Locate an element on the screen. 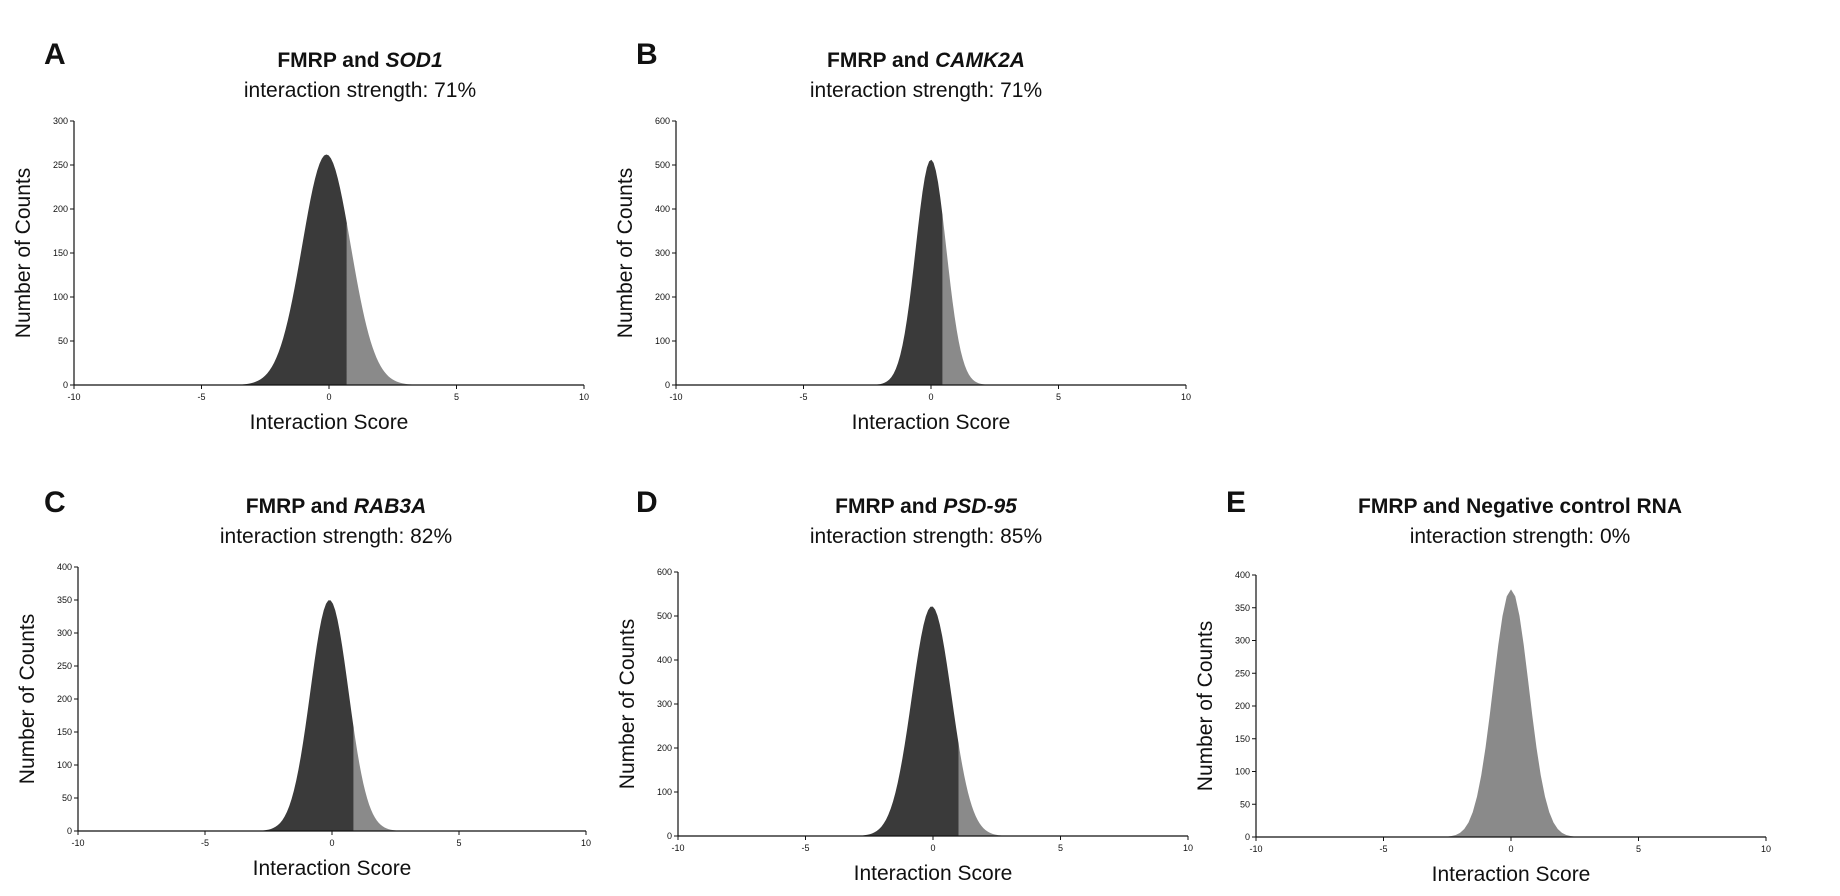 The image size is (1840, 896). panel-title: FMRP and SOD1 interaction strength: 71% is located at coordinates (360, 76).